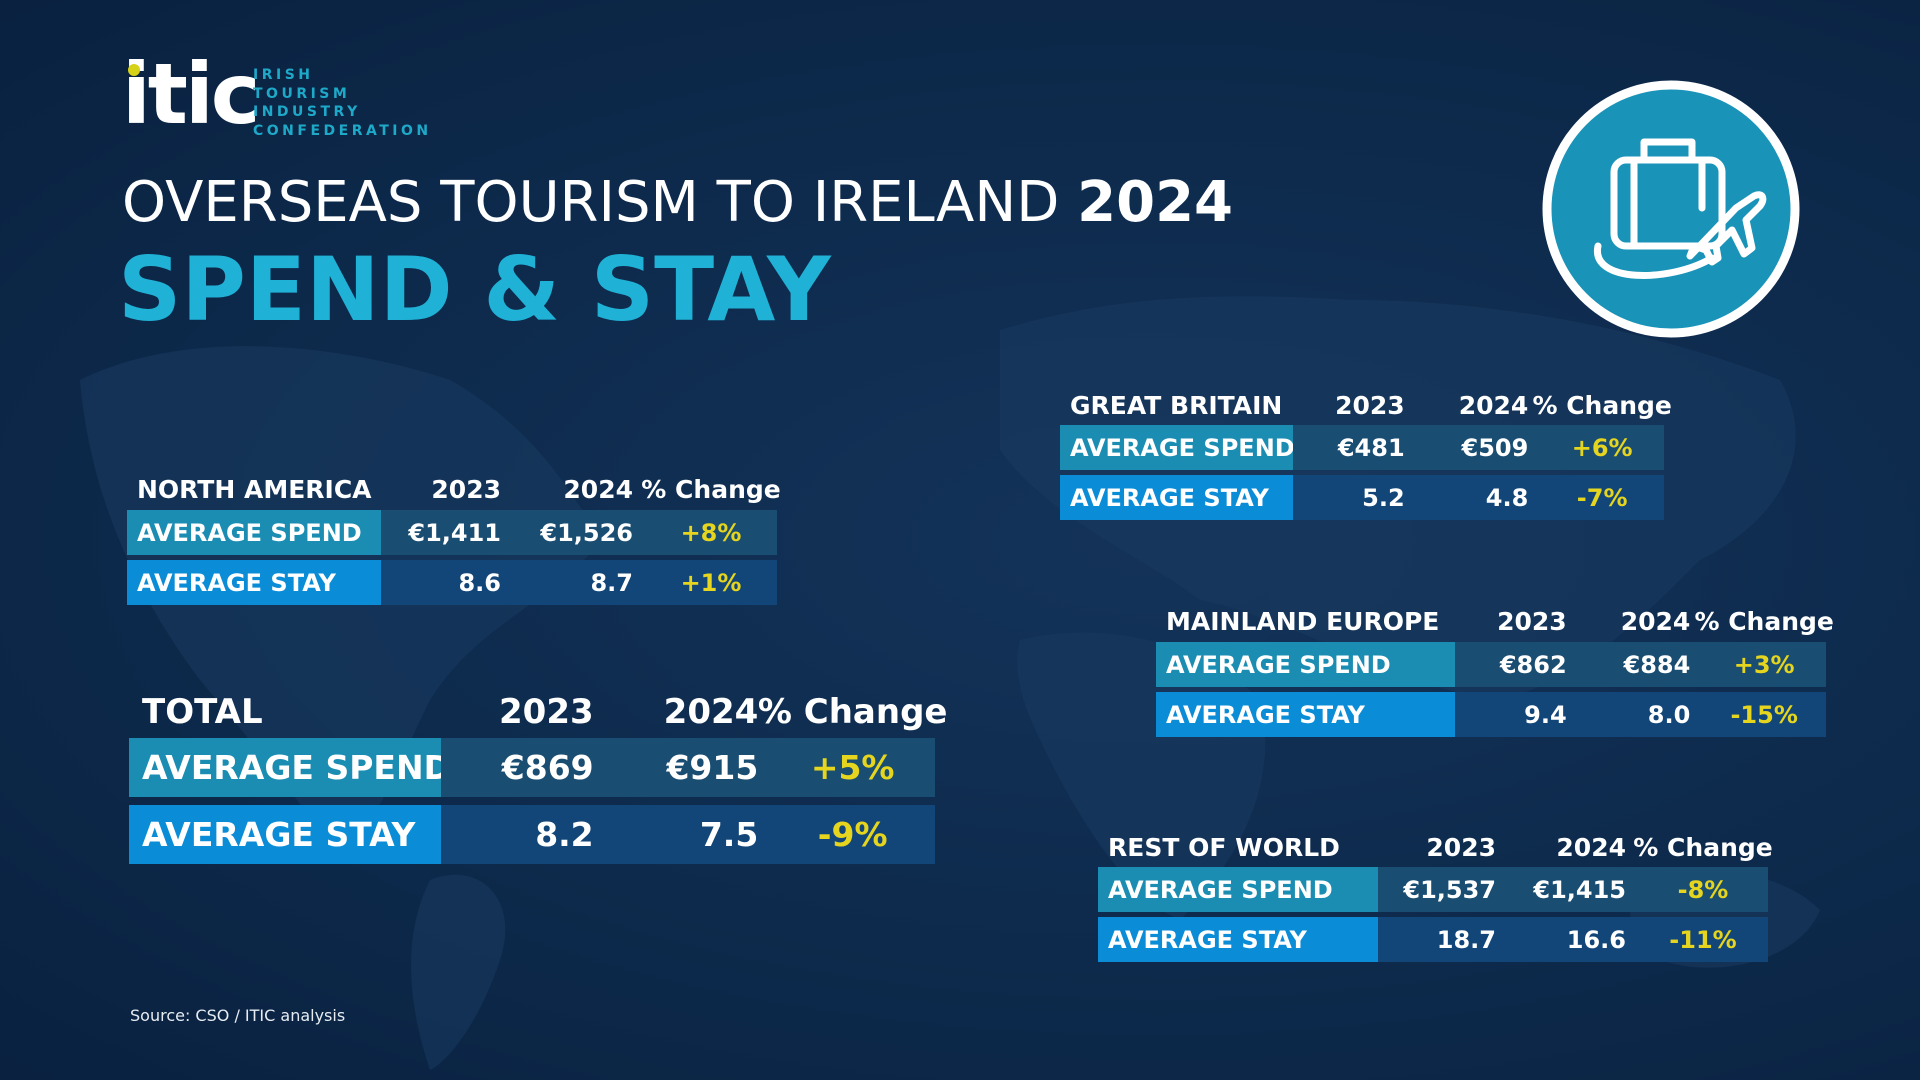 The height and width of the screenshot is (1080, 1920). I want to click on value: €869, so click(547, 767).